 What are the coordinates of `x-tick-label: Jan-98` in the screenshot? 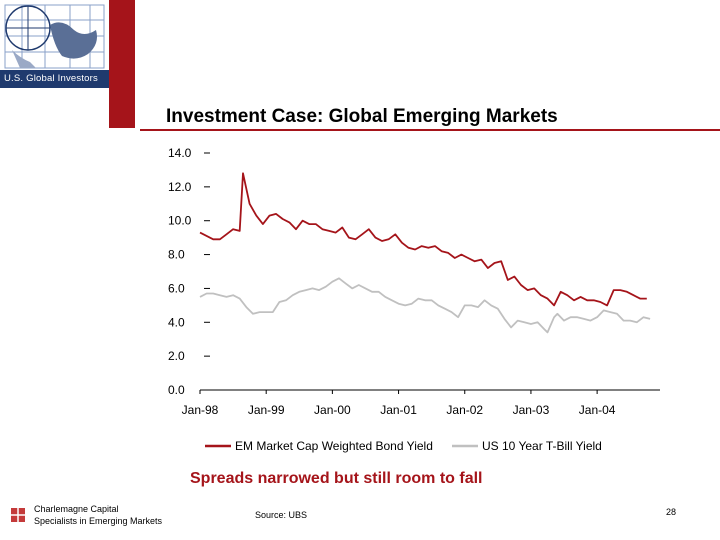 It's located at (200, 410).